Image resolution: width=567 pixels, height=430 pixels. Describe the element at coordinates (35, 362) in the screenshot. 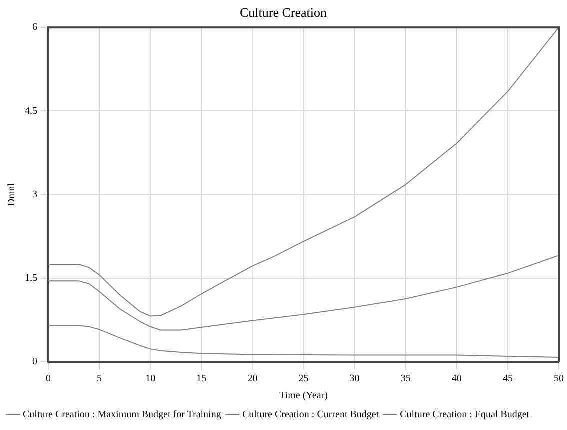

I see `y-tick-label: 0` at that location.